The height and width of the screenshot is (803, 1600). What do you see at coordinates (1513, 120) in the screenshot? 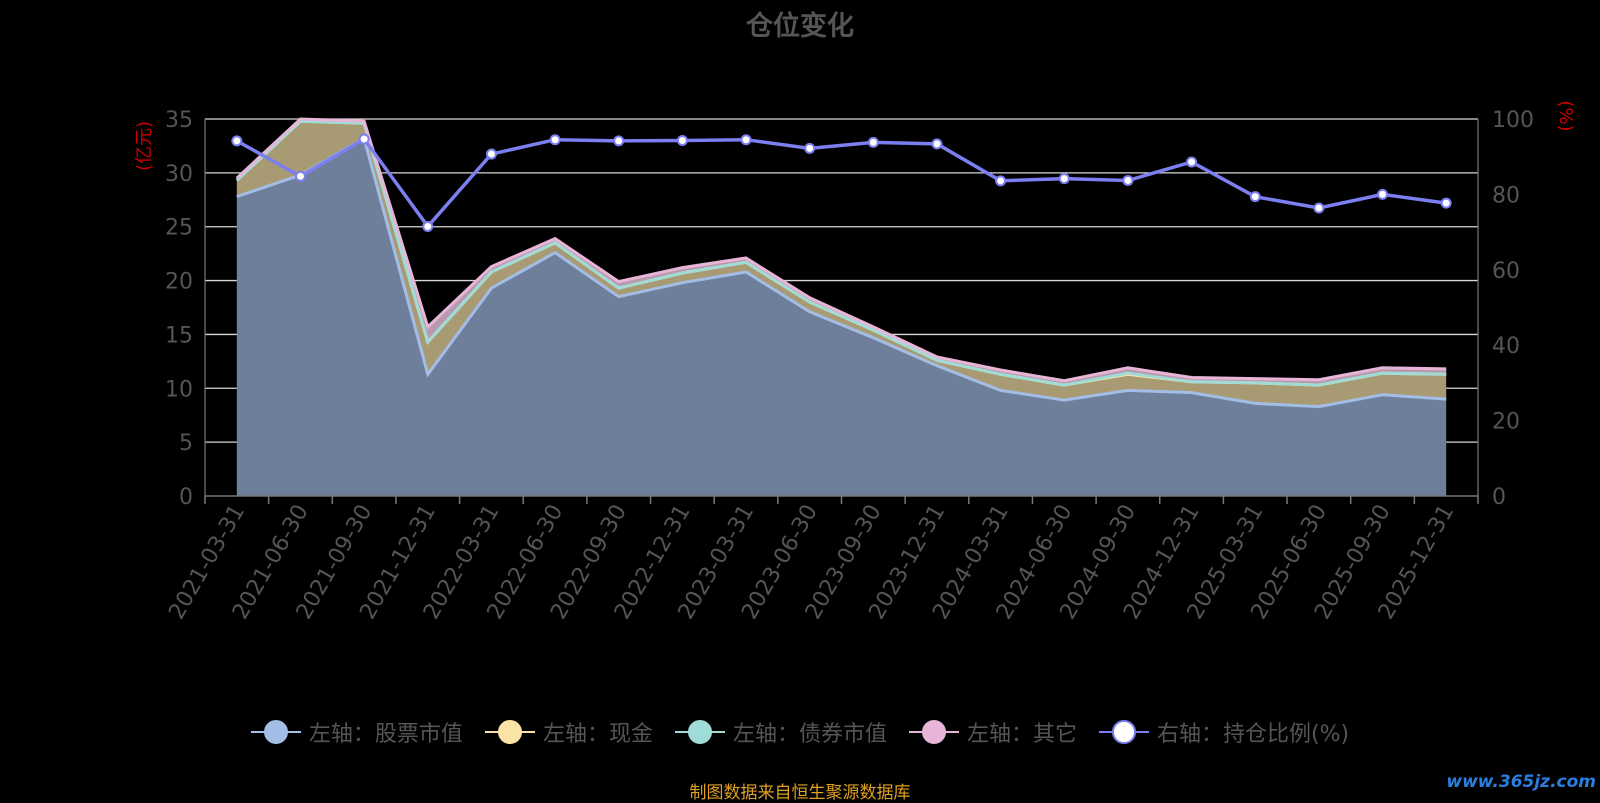
I see `right-tick-label: 100` at bounding box center [1513, 120].